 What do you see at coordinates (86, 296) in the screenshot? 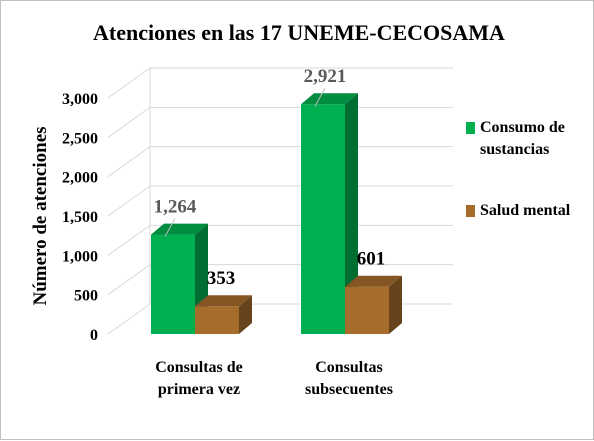
I see `y-tick-label: 500` at bounding box center [86, 296].